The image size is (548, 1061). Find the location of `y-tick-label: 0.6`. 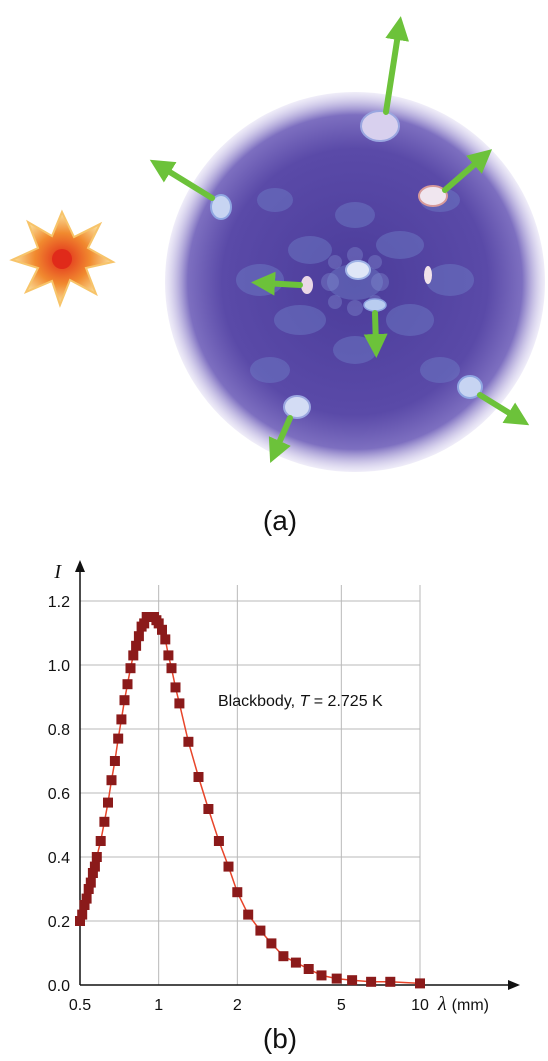

y-tick-label: 0.6 is located at coordinates (59, 794).